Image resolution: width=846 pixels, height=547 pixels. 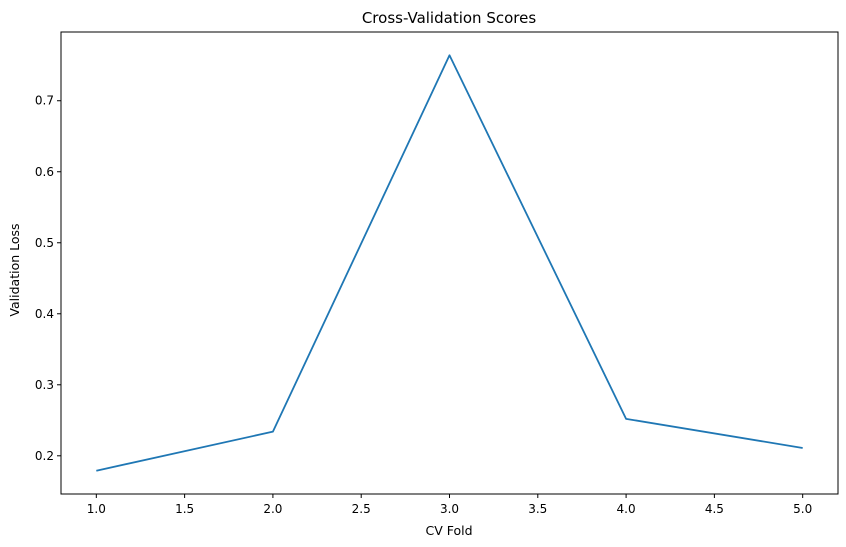 What do you see at coordinates (44, 101) in the screenshot?
I see `y-tick-label: 0.7` at bounding box center [44, 101].